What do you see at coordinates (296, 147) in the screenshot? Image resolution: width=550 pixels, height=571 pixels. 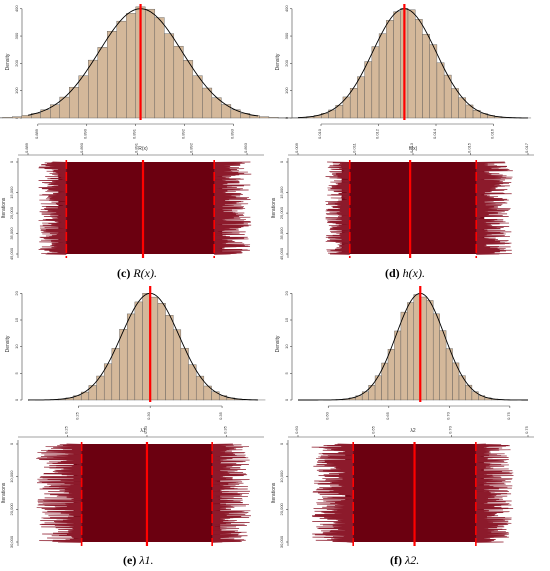 I see `value-tick-label: 0.009` at bounding box center [296, 147].